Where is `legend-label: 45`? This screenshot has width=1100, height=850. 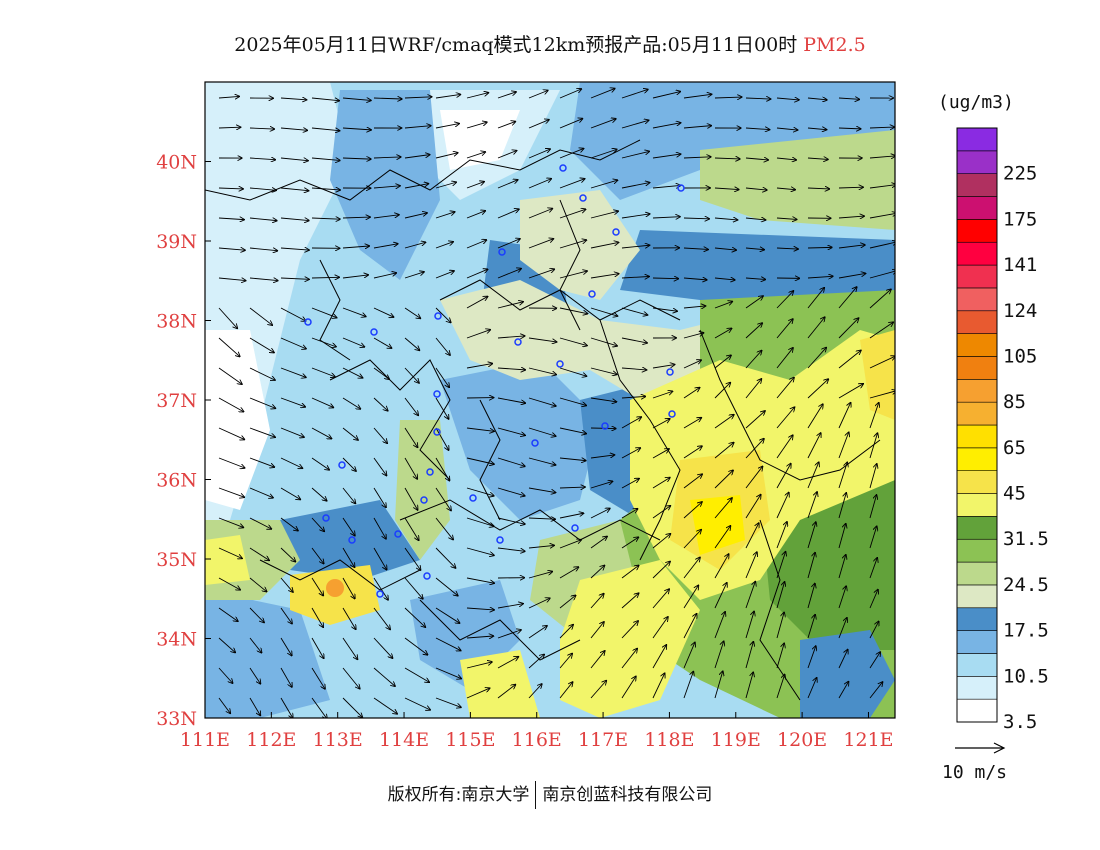 legend-label: 45 is located at coordinates (1014, 494).